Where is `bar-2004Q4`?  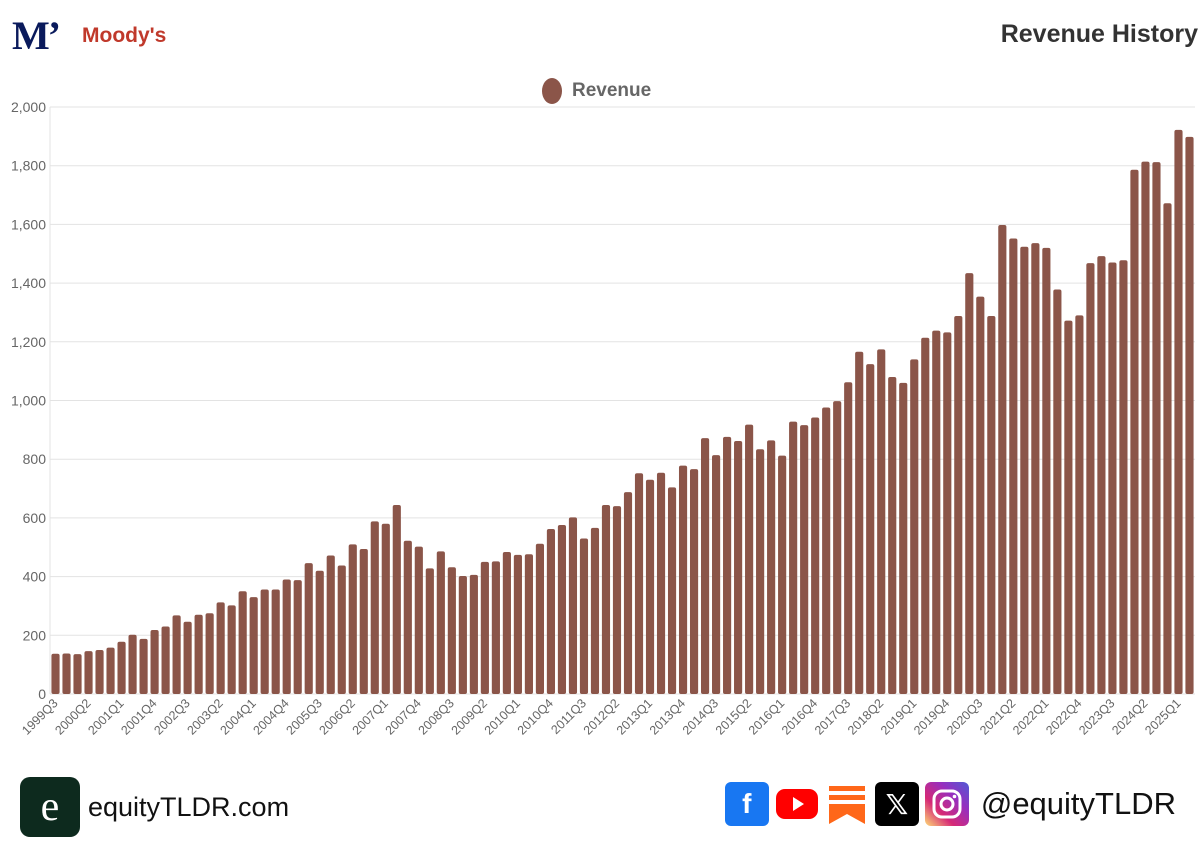 bar-2004Q4 is located at coordinates (286, 636).